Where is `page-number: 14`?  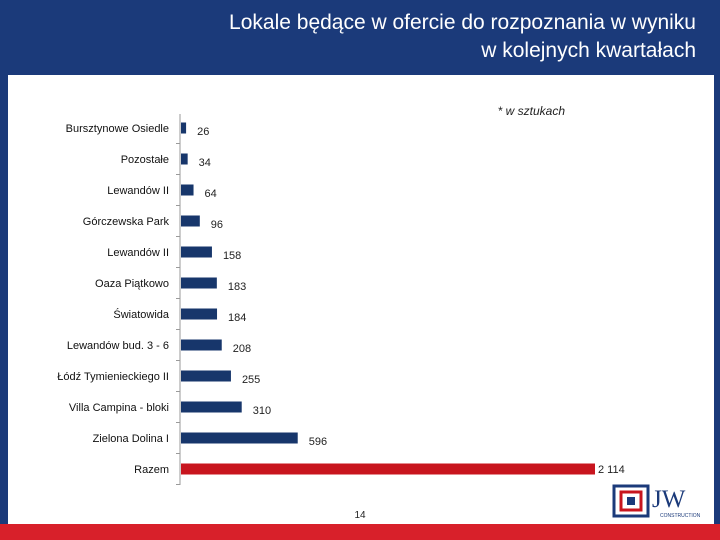
page-number: 14 is located at coordinates (360, 515).